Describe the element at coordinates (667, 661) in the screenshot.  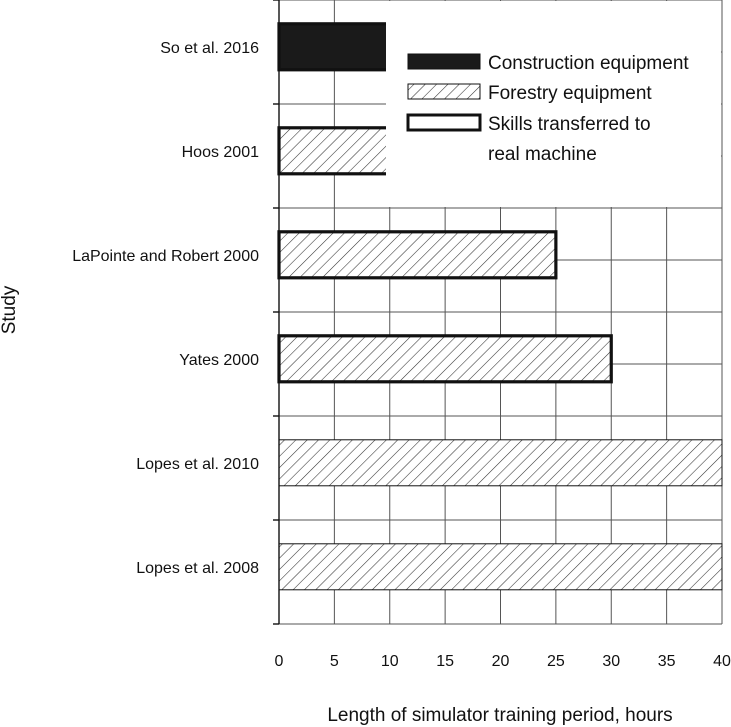
I see `x-tick-label: 35` at that location.